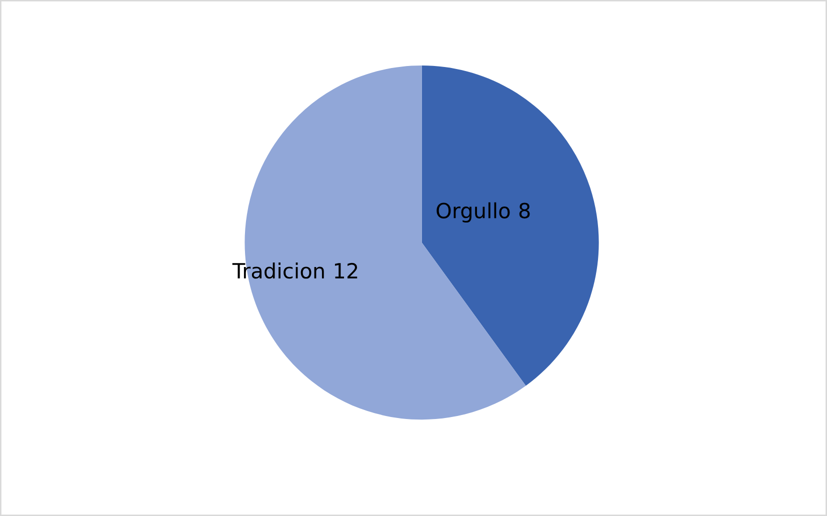 The height and width of the screenshot is (516, 827). I want to click on data-label: 12, so click(346, 270).